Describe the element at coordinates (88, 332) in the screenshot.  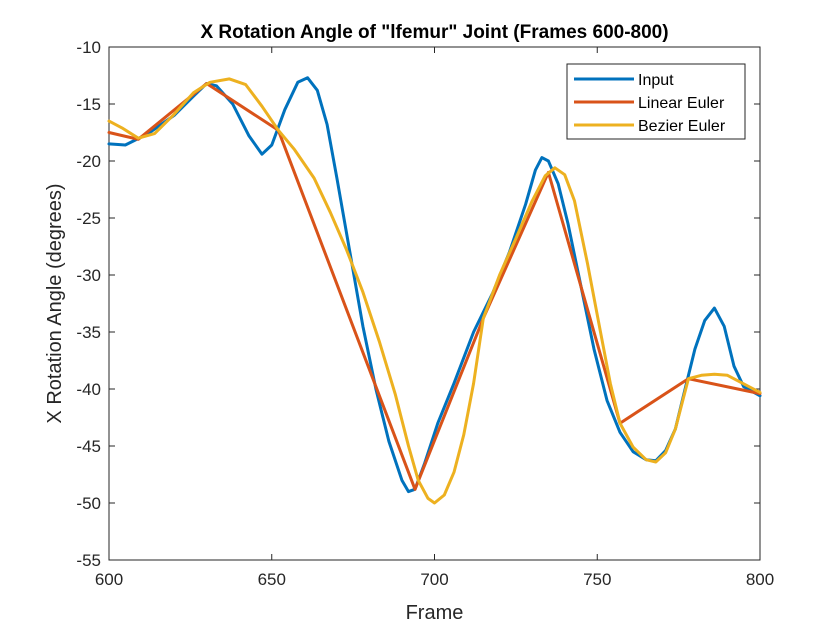
I see `y-tick-label: -35` at that location.